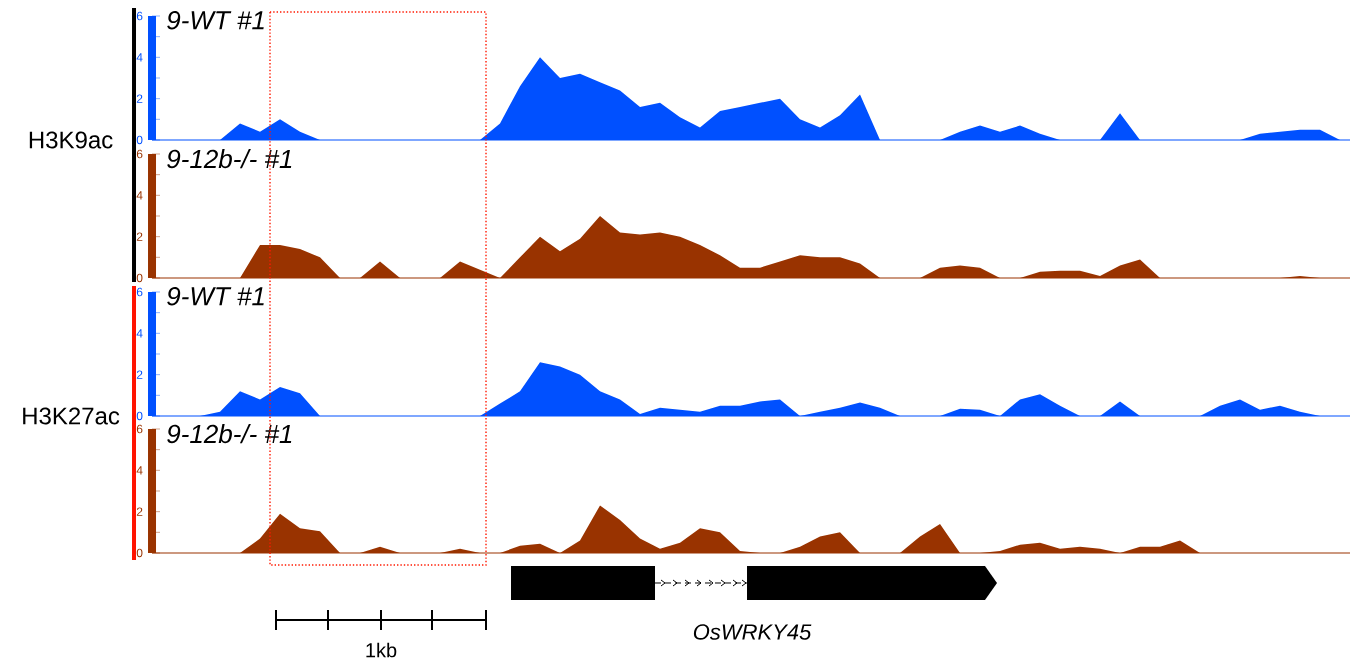 The width and height of the screenshot is (1370, 668). Describe the element at coordinates (752, 632) in the screenshot. I see `text: OsWRKY45` at that location.